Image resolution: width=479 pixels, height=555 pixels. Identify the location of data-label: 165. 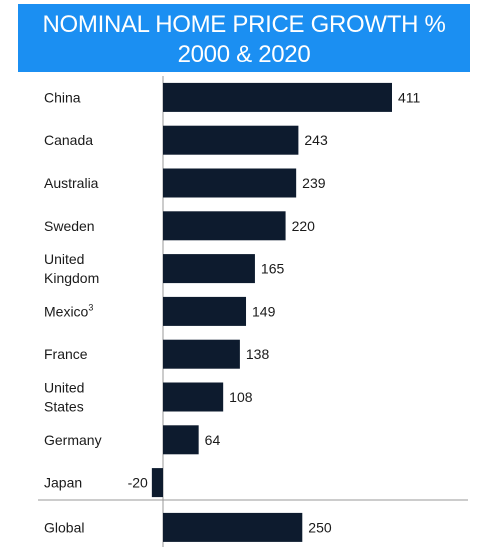
(273, 269).